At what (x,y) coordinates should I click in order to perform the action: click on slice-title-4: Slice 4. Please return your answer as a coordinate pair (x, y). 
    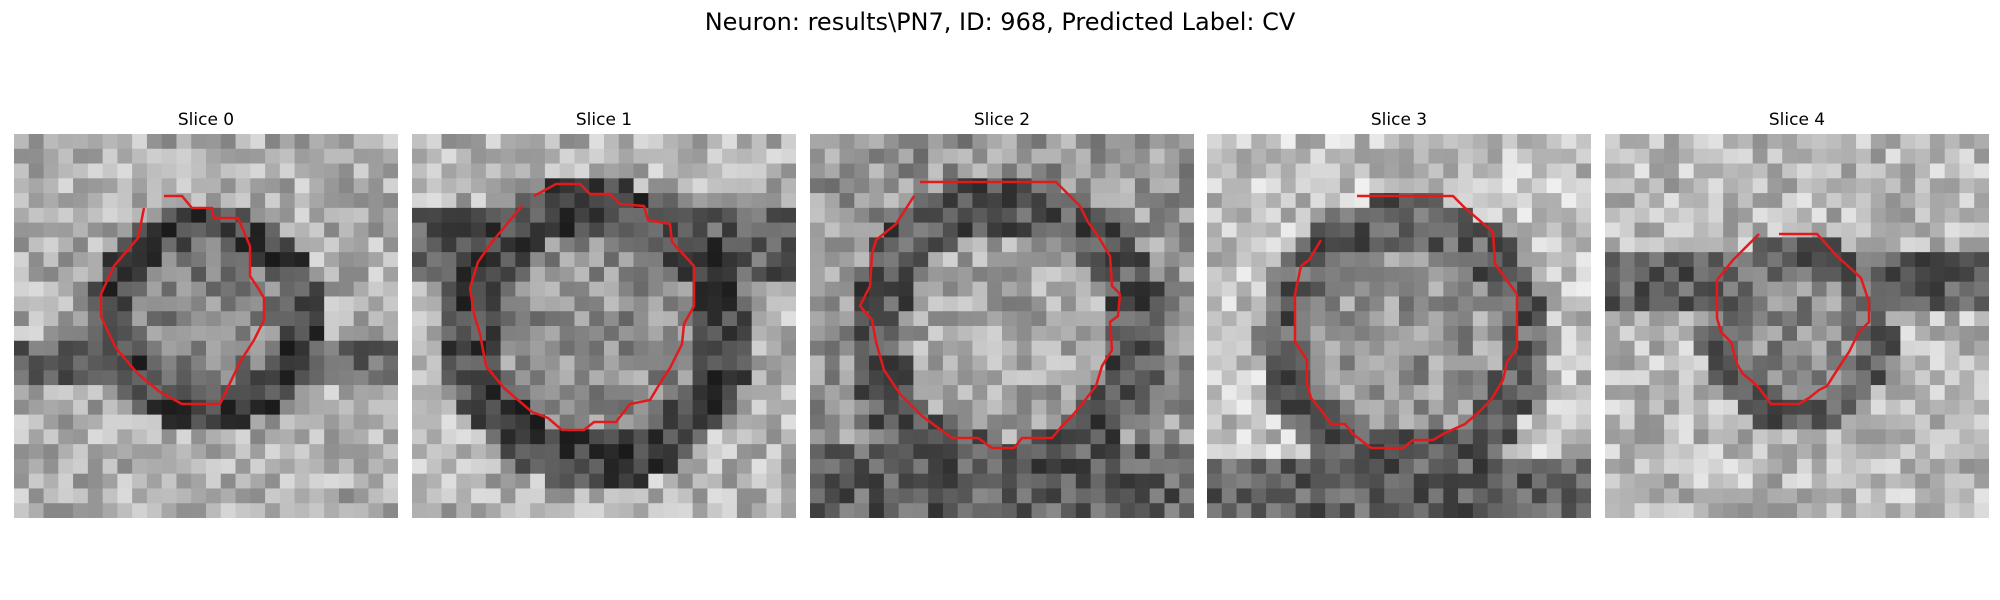
    Looking at the image, I should click on (1797, 120).